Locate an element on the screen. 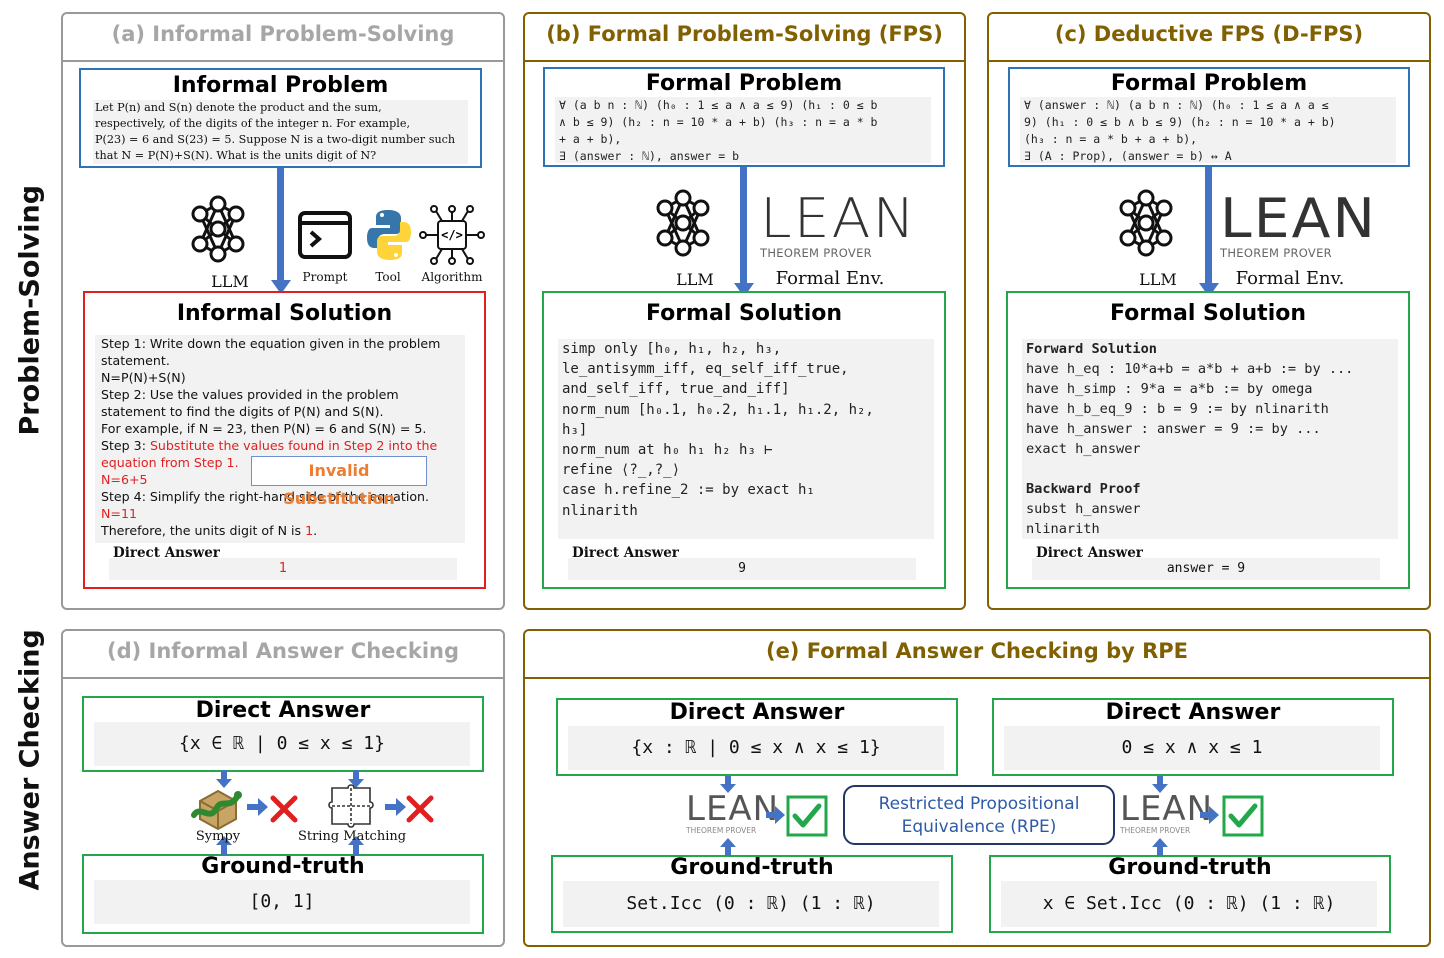 The width and height of the screenshot is (1444, 958). formal-problem-title-c: Formal Problem is located at coordinates (1209, 83).